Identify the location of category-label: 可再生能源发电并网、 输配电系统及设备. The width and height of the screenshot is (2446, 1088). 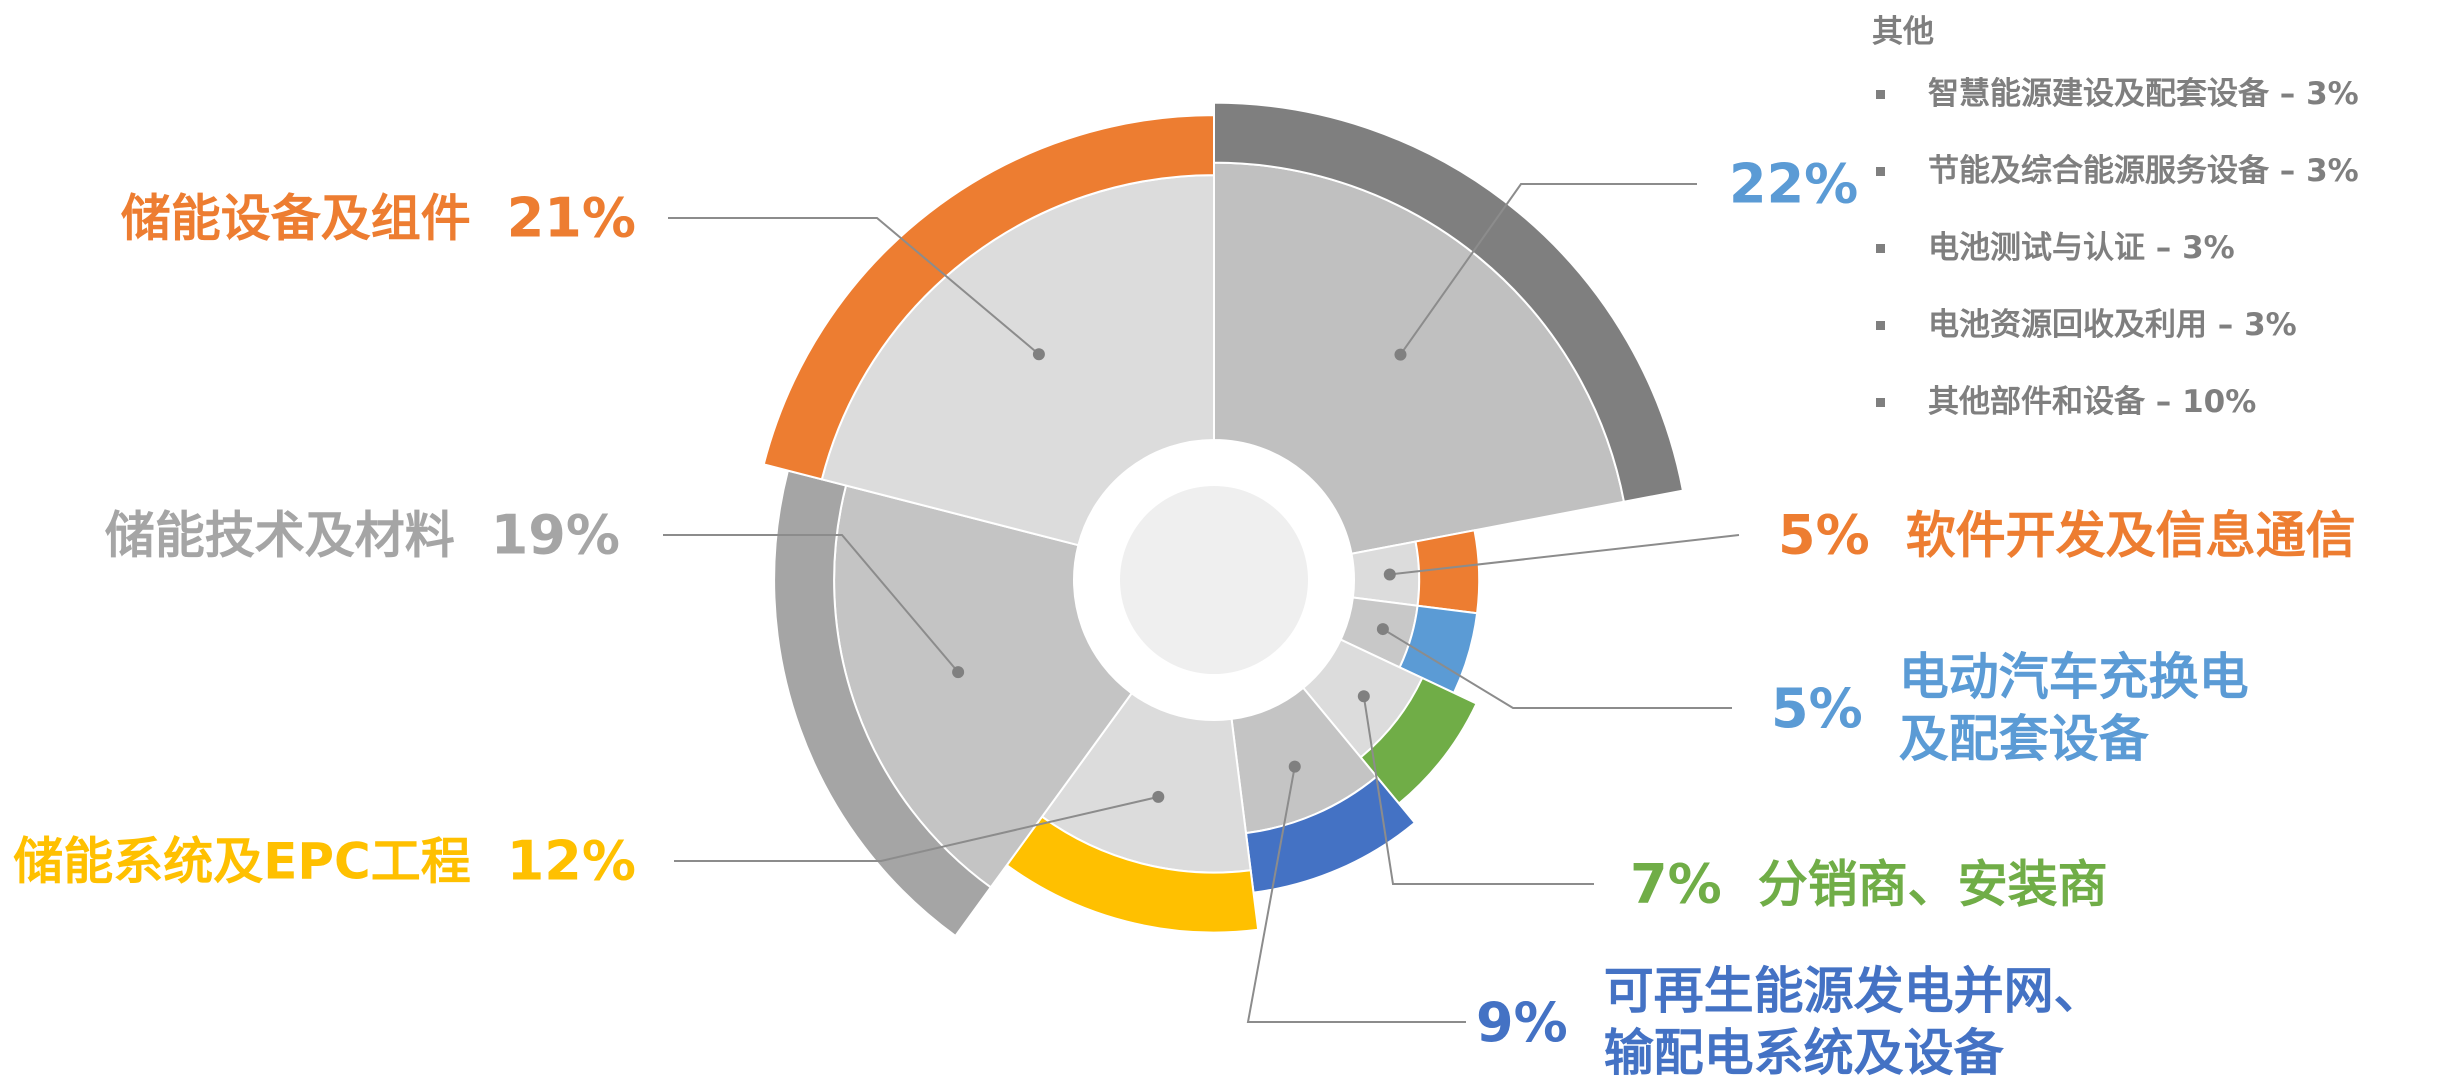
(1853, 1022).